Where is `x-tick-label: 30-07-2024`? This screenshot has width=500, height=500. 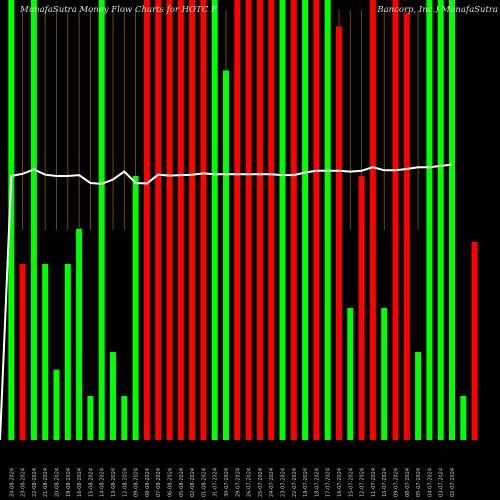
x-tick-label: 30-07-2024 is located at coordinates (227, 482).